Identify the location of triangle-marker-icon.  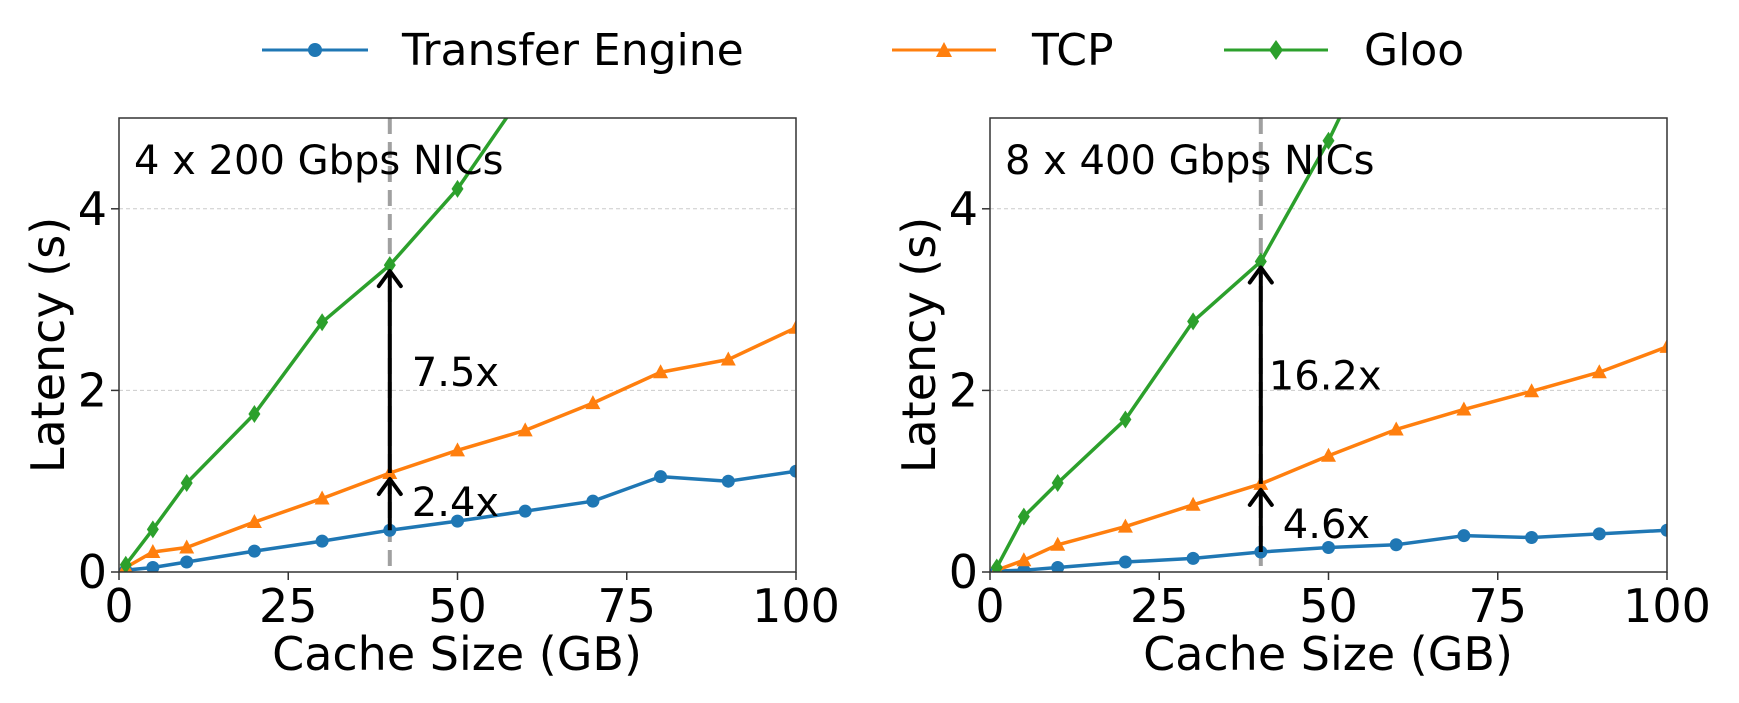
(944, 49).